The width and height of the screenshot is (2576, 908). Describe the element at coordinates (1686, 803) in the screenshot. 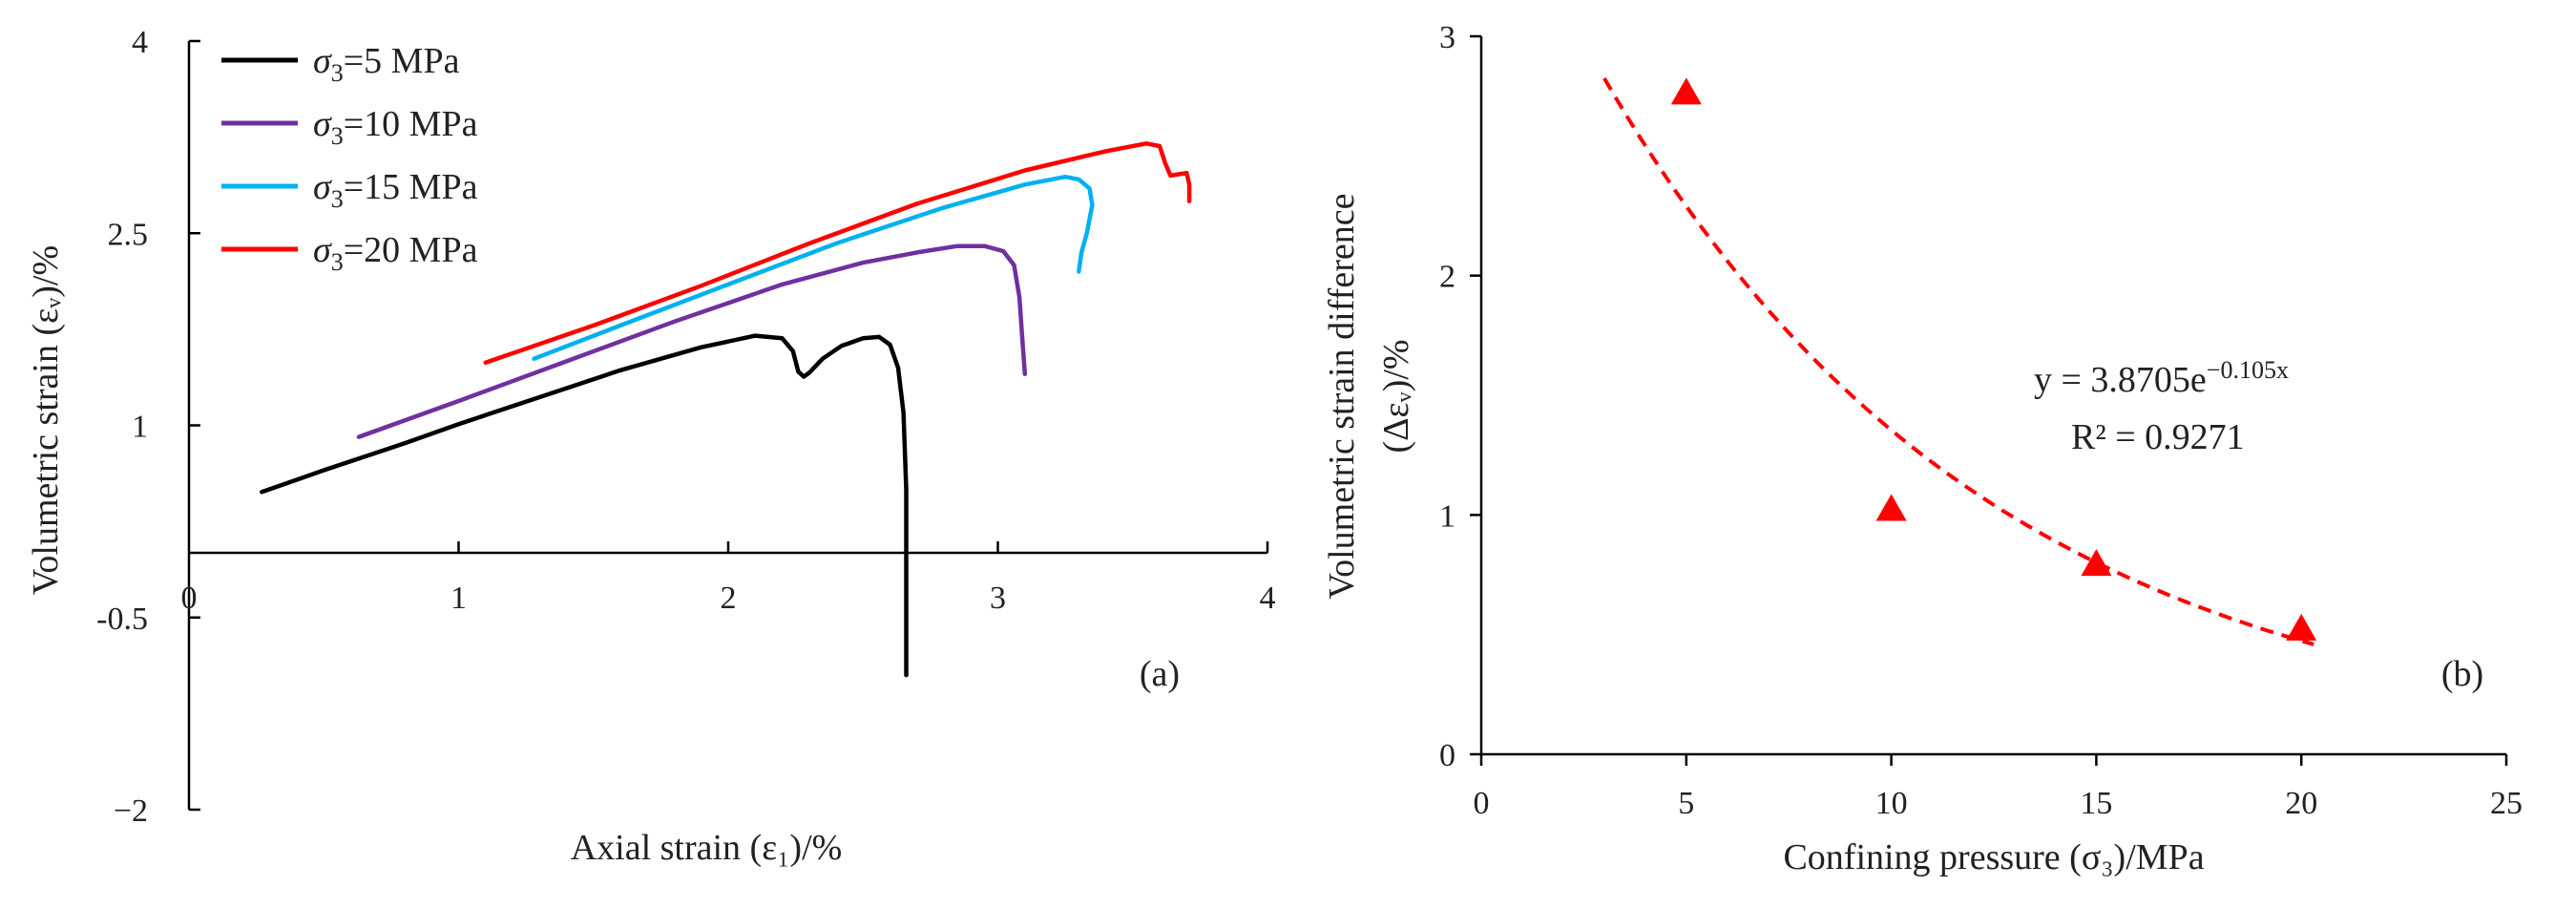

I see `chart-b-x-tick-label: 5` at that location.